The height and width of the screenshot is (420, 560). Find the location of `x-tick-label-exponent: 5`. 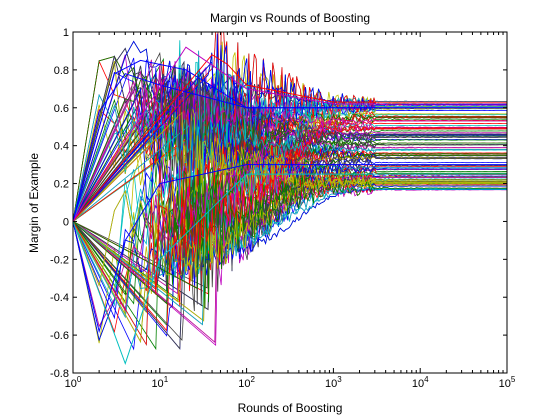

x-tick-label-exponent: 5 is located at coordinates (513, 379).